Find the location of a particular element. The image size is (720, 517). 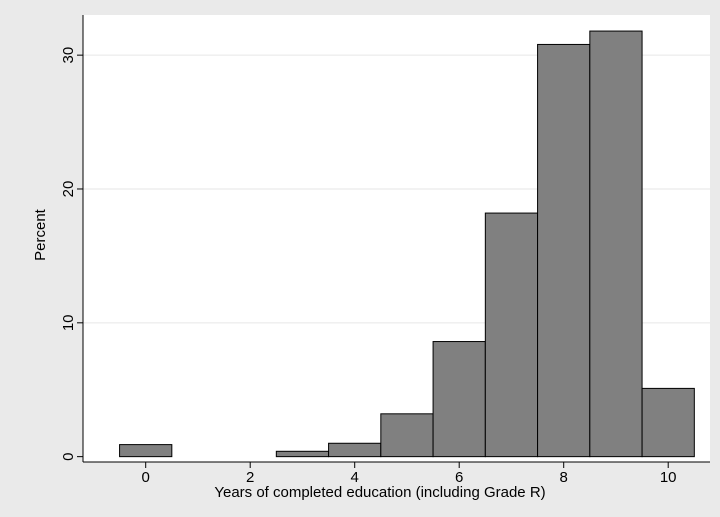

y-tick-label: 20 is located at coordinates (68, 189).